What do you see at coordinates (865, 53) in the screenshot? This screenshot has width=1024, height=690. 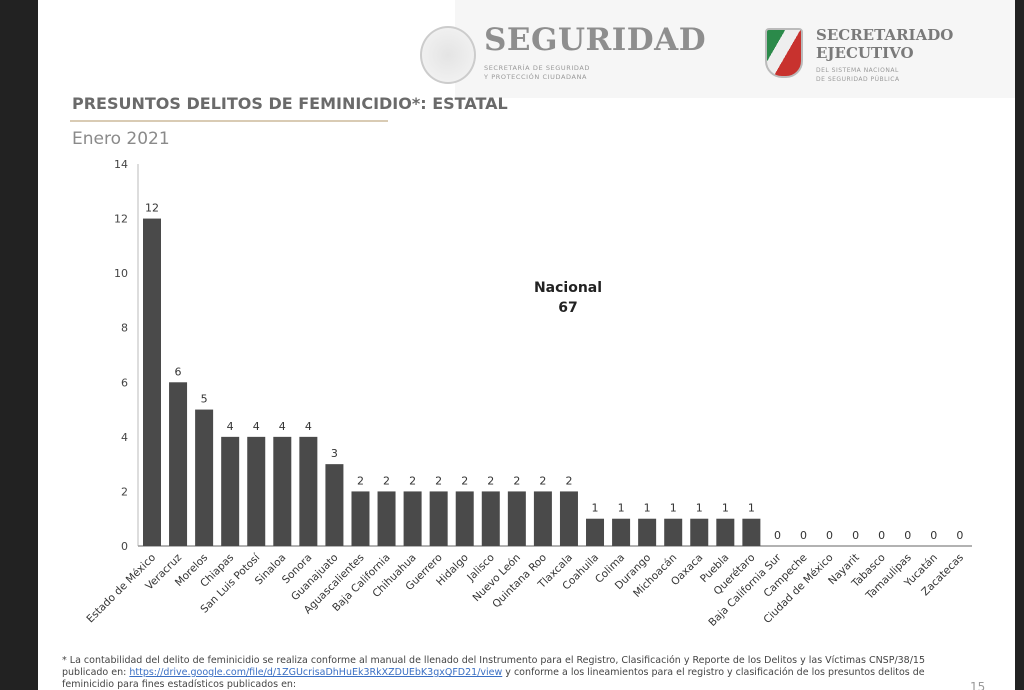 I see `logo-line: EJECUTIVO` at bounding box center [865, 53].